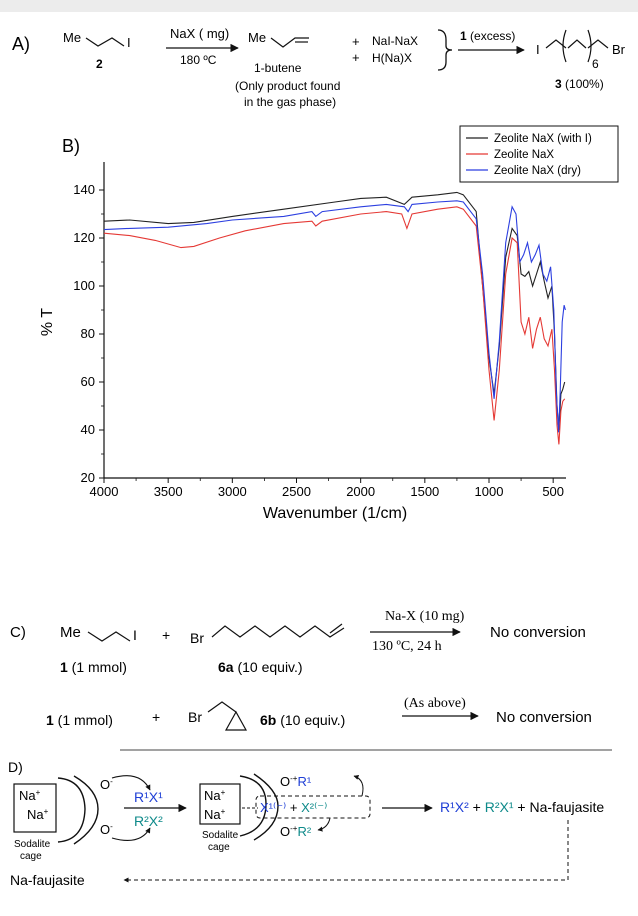 Image resolution: width=638 pixels, height=916 pixels. Describe the element at coordinates (88, 333) in the screenshot. I see `y-tick-label: 80` at that location.